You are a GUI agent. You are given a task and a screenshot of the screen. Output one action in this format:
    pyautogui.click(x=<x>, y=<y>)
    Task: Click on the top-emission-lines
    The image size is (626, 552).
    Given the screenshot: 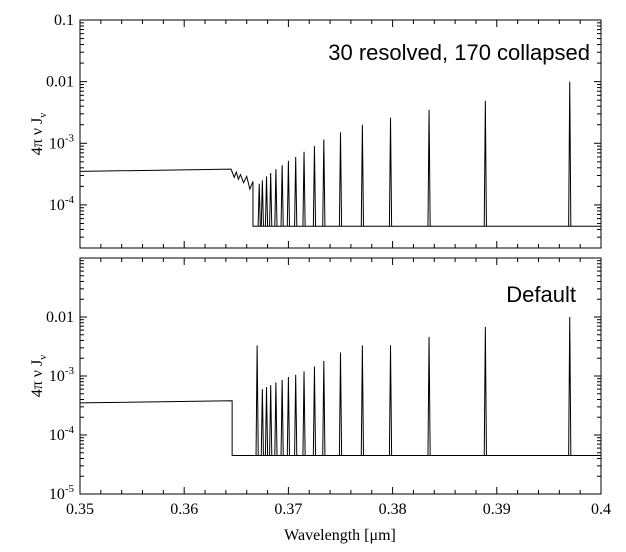 What is the action you would take?
    pyautogui.click(x=414, y=154)
    